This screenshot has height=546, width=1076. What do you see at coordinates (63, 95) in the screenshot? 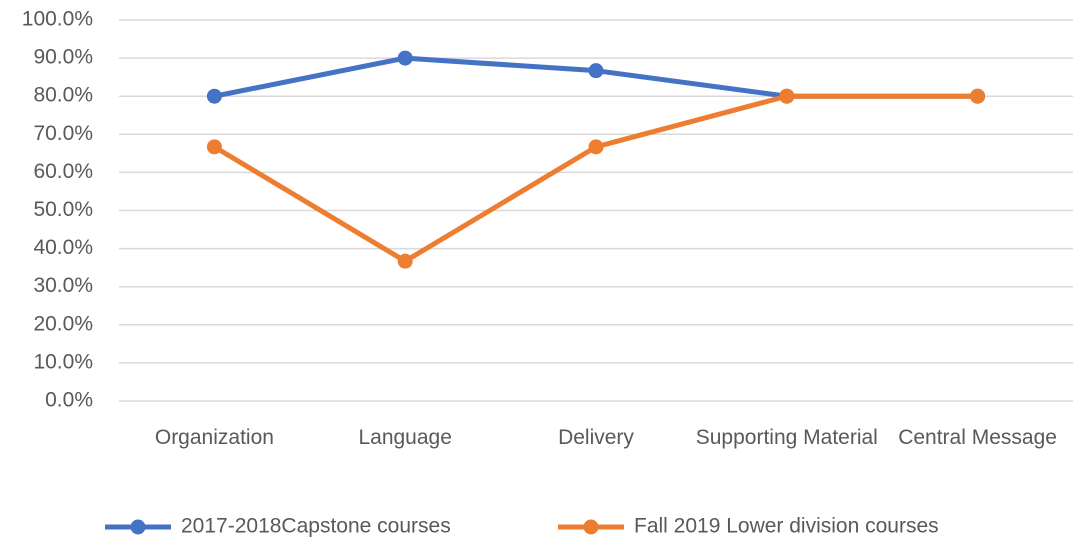
I see `y-tick-label: 80.0%` at bounding box center [63, 95].